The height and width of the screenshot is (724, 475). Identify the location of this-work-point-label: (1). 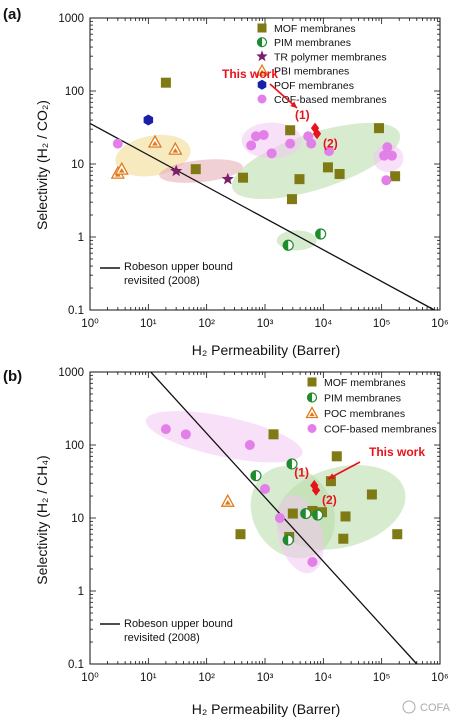
(301, 472).